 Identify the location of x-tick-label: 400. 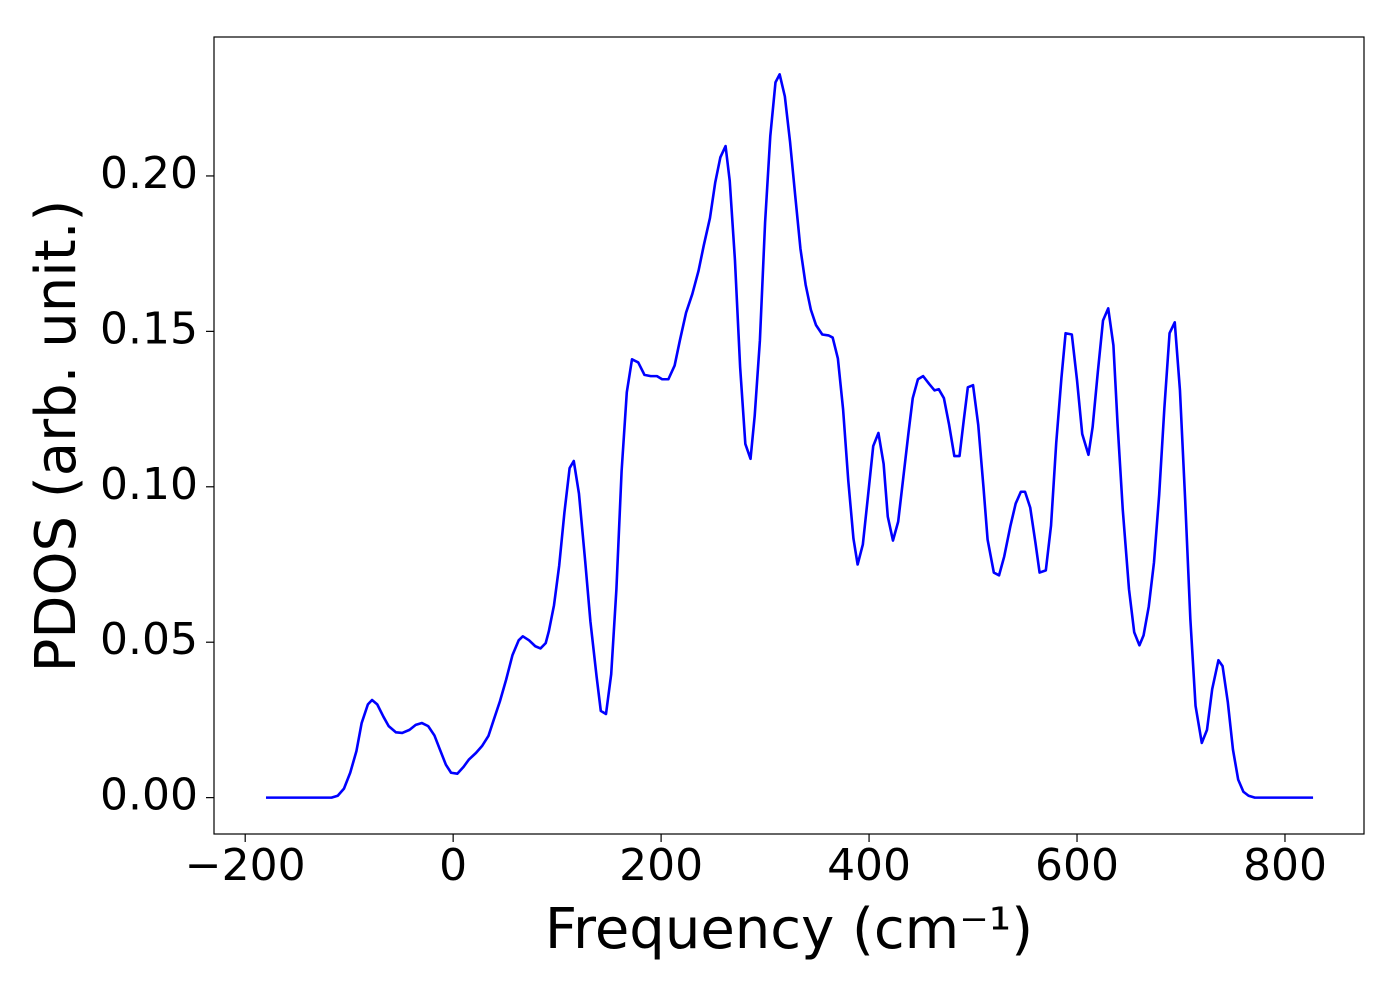
(869, 865).